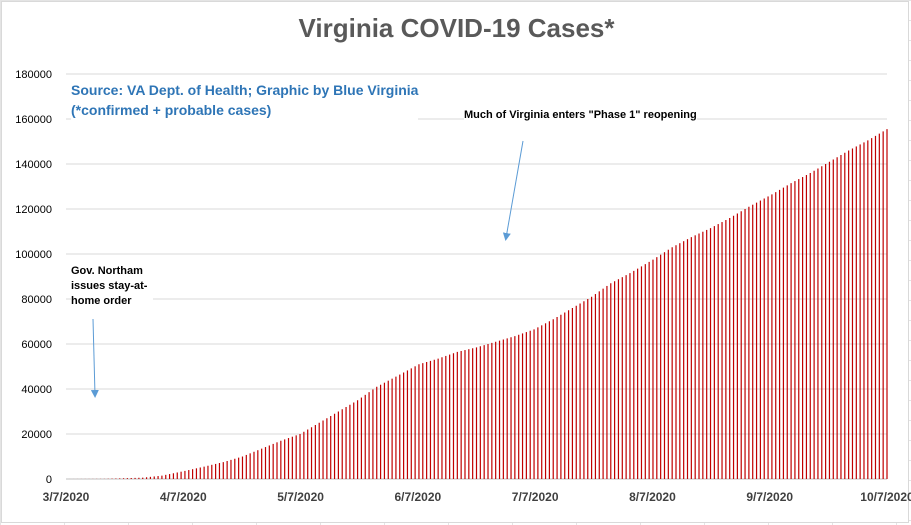  What do you see at coordinates (33, 255) in the screenshot?
I see `y-tick-label: 100000` at bounding box center [33, 255].